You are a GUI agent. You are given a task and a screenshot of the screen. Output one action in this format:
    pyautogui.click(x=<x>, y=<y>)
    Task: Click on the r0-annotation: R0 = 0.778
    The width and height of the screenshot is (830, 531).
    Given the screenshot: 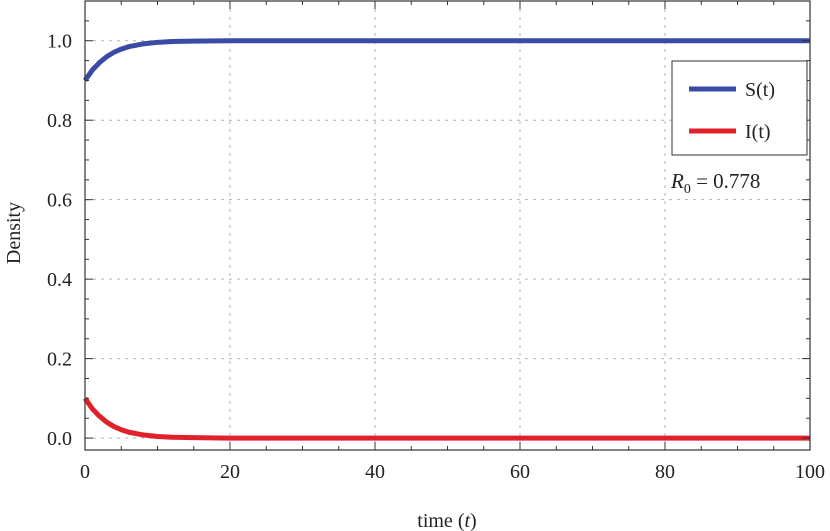 What is the action you would take?
    pyautogui.click(x=715, y=183)
    